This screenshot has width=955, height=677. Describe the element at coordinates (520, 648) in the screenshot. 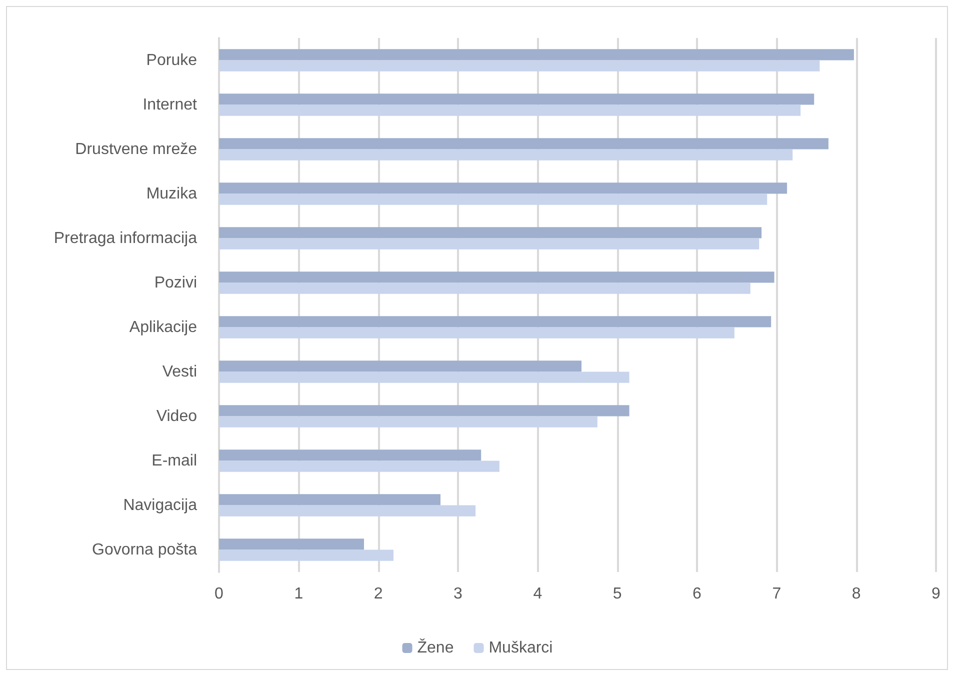

I see `legend-label: Muškarci` at that location.